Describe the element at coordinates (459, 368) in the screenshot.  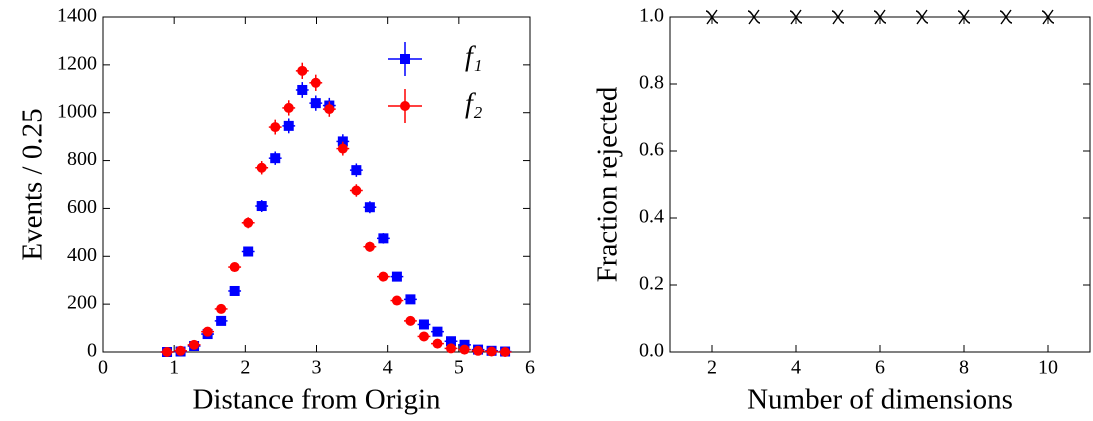
I see `x-tick-label: 5` at that location.